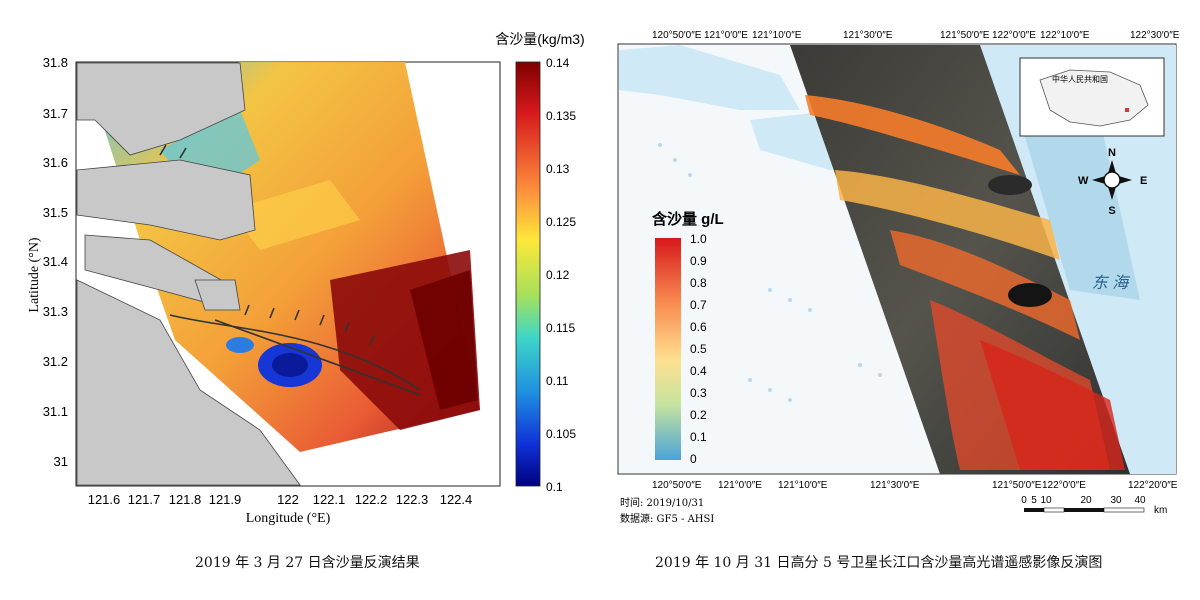 The height and width of the screenshot is (600, 1200). What do you see at coordinates (677, 485) in the screenshot?
I see `bottom-tick-label: 120°50′0″E` at bounding box center [677, 485].